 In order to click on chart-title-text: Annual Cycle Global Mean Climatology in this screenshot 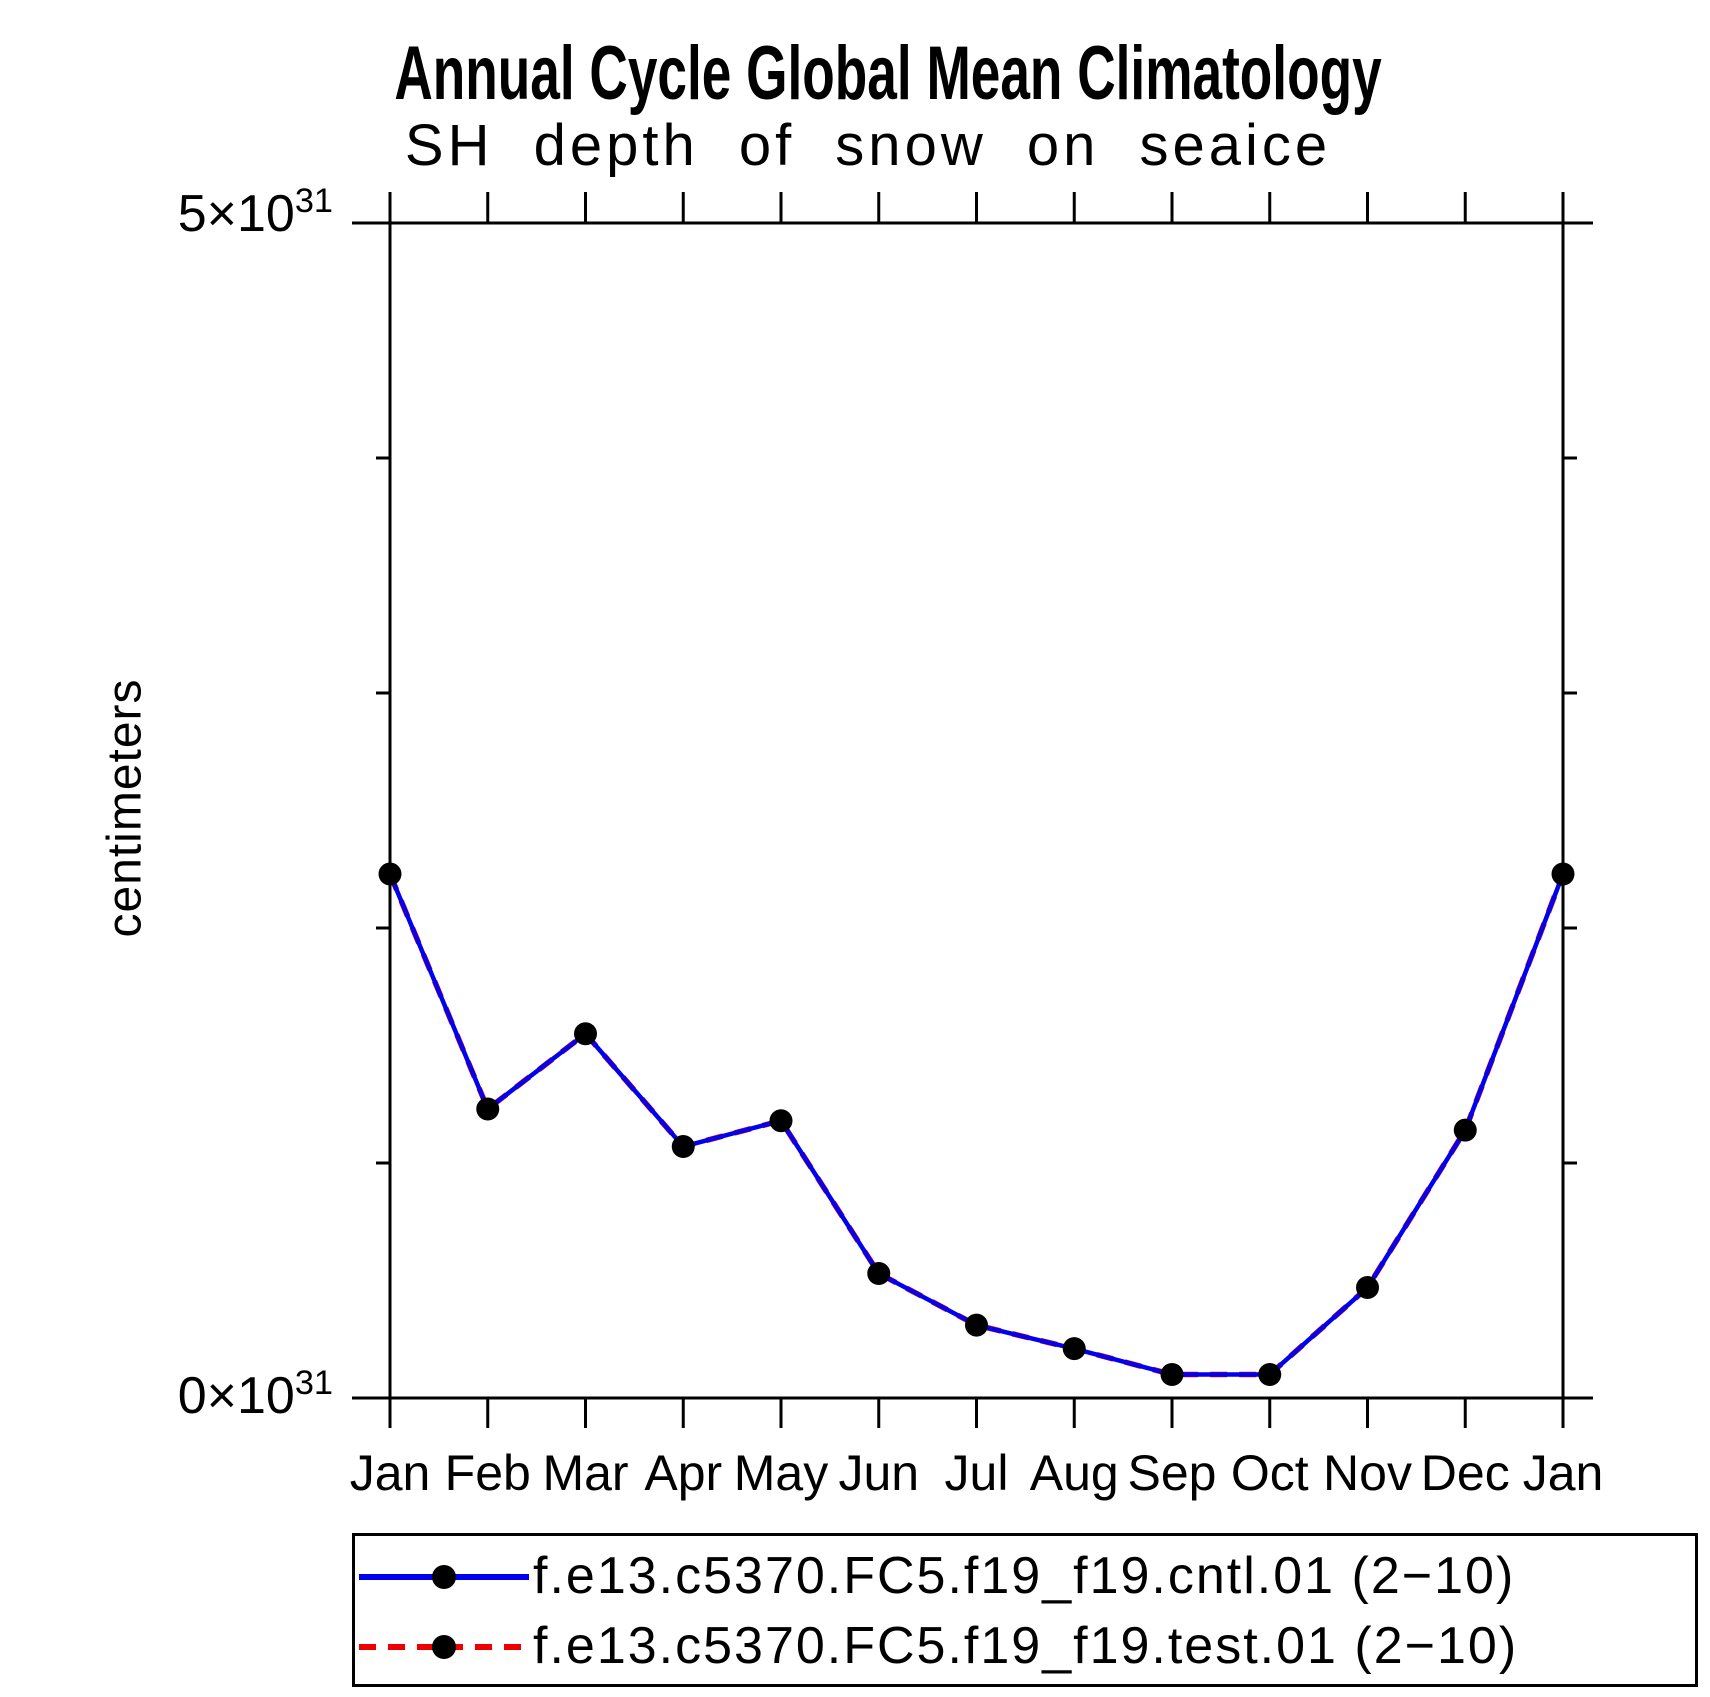, I will do `click(888, 73)`.